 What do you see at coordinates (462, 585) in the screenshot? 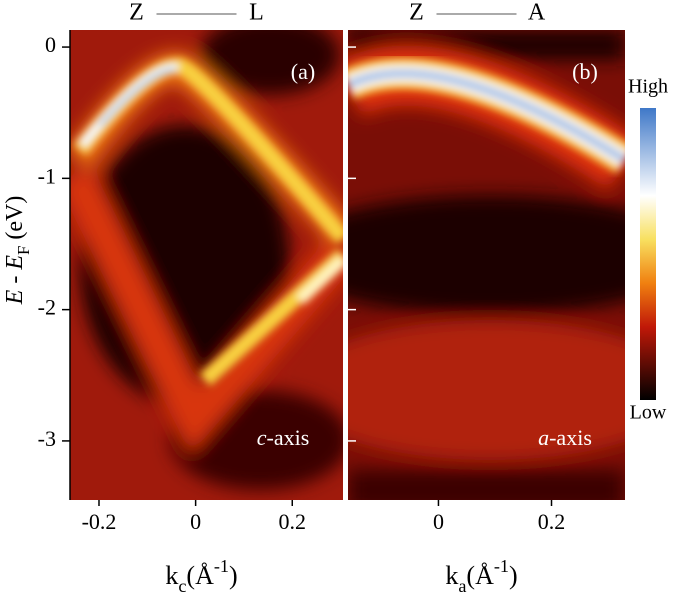
I see `x-axis-label-part: a` at bounding box center [462, 585].